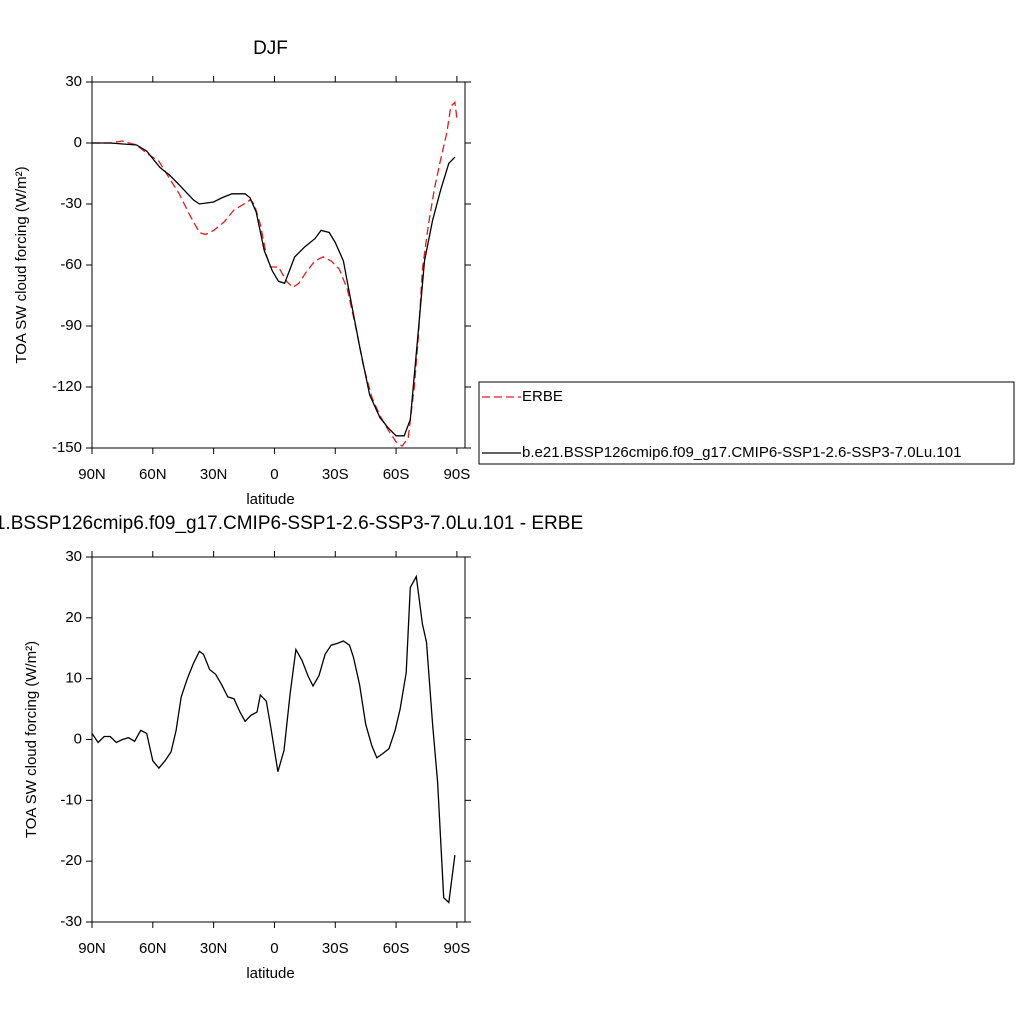 The width and height of the screenshot is (1024, 1024). Describe the element at coordinates (270, 48) in the screenshot. I see `chart-title: DJF` at that location.